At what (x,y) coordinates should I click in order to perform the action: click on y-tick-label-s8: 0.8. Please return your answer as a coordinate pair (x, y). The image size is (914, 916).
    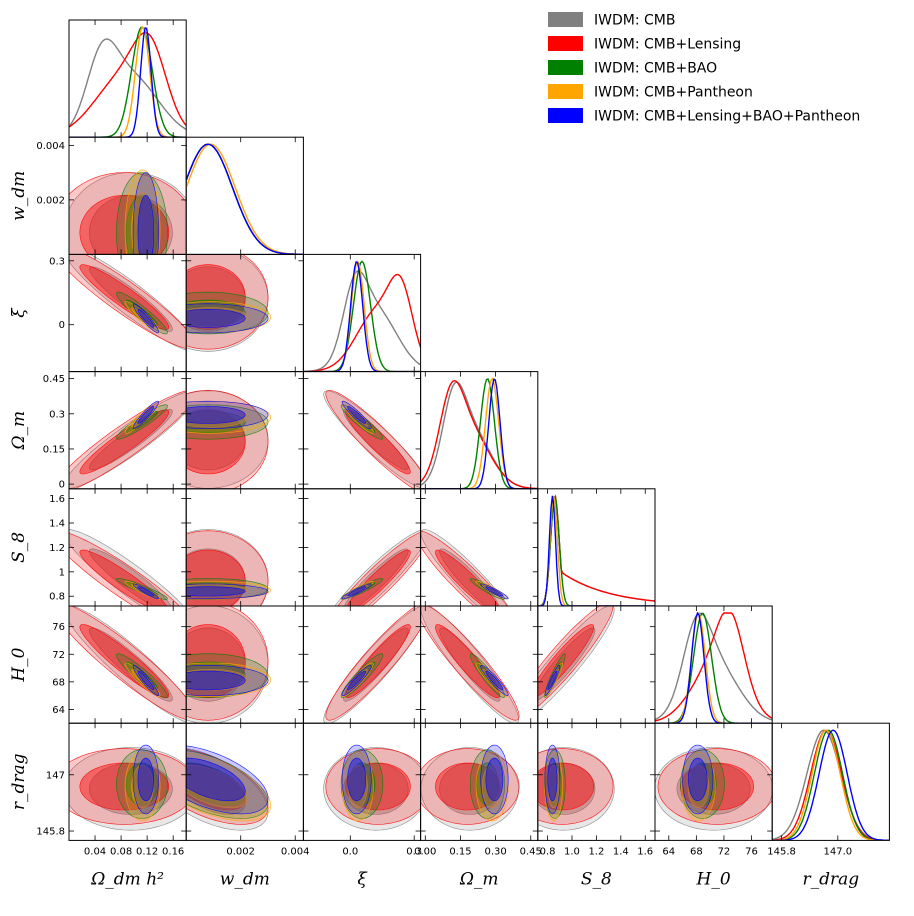
    Looking at the image, I should click on (57, 597).